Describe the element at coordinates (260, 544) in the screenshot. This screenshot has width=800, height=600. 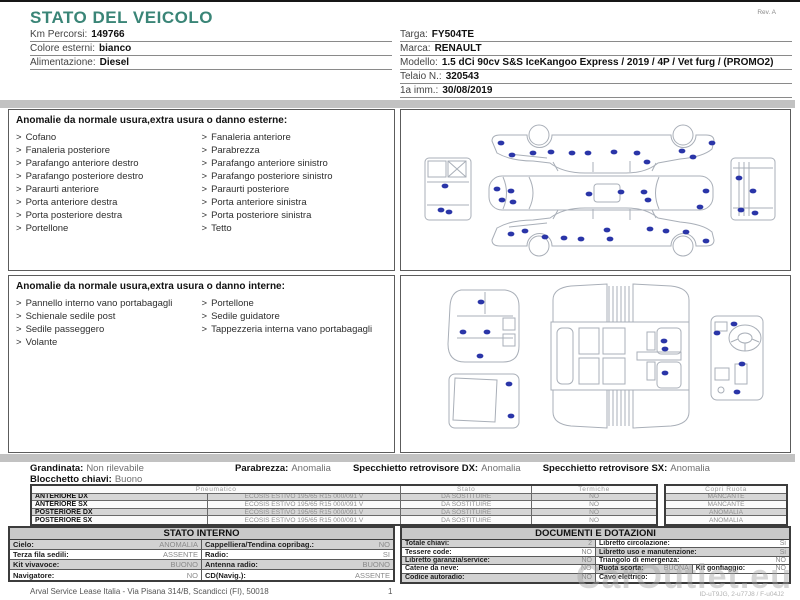
I see `kv-label: Cappelliera/Tendina copribag.:` at that location.